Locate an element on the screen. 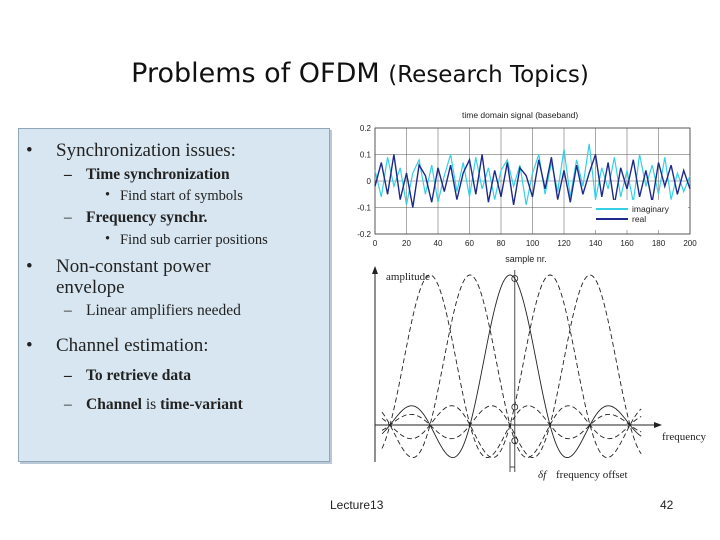 This screenshot has width=720, height=540. x-tick-label: 120 is located at coordinates (564, 243).